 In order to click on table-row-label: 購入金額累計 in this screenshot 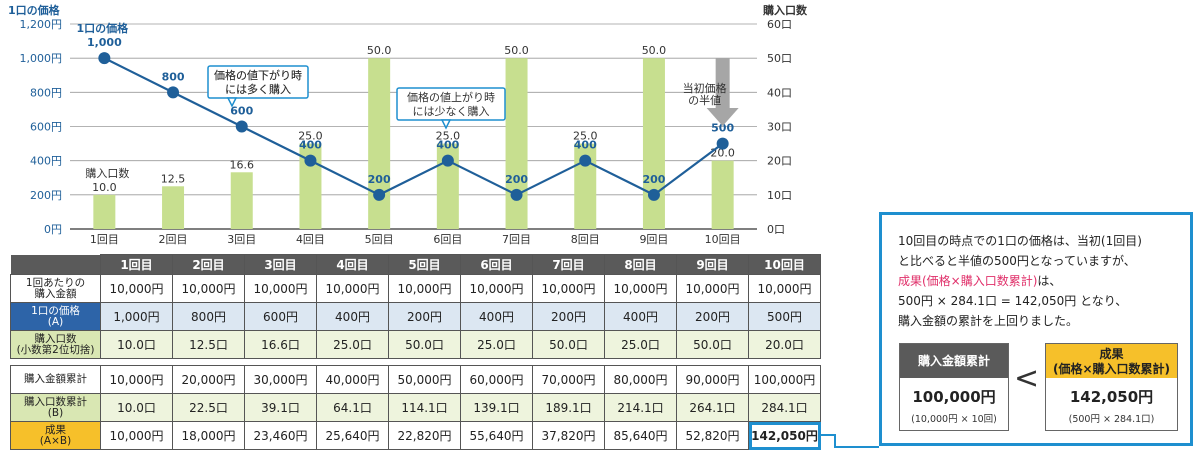, I will do `click(55, 379)`.